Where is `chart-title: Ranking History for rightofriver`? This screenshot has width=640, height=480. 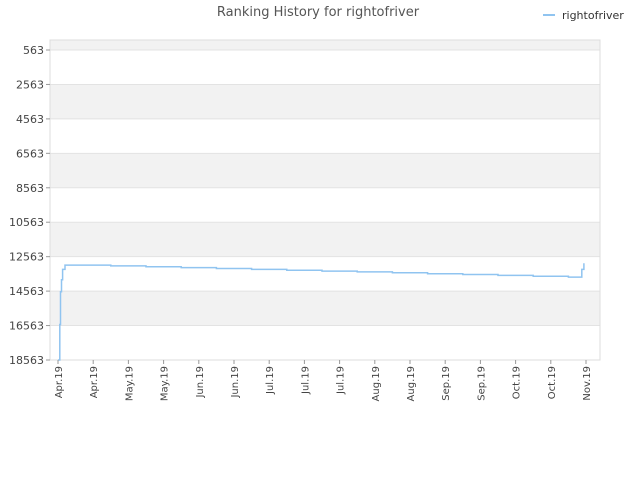
chart-title: Ranking History for rightofriver is located at coordinates (318, 12).